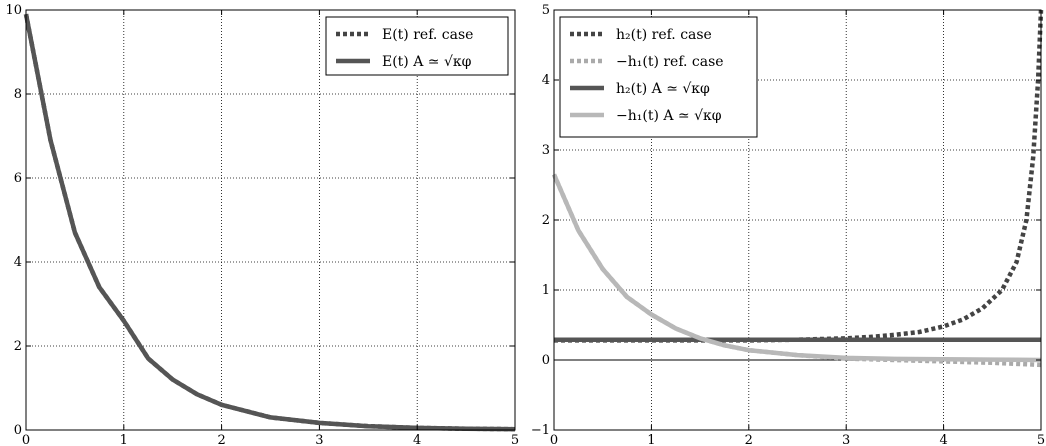 This screenshot has height=446, width=1046. I want to click on y-tick-label: 3, so click(546, 150).